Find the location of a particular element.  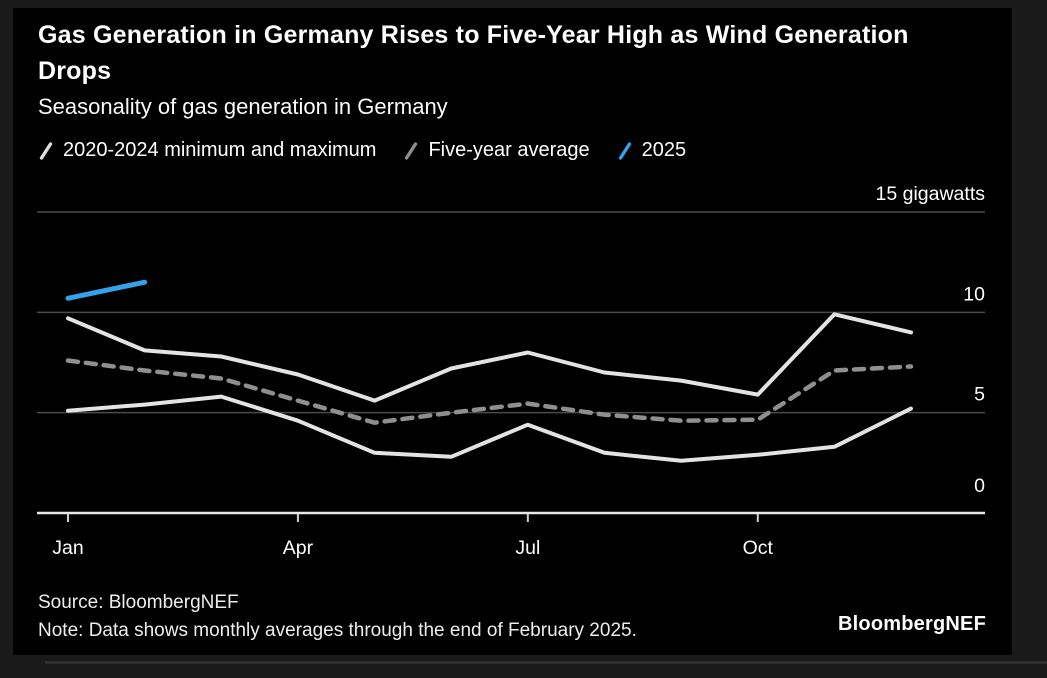

series-2020-2024-maximum-line is located at coordinates (489, 357).